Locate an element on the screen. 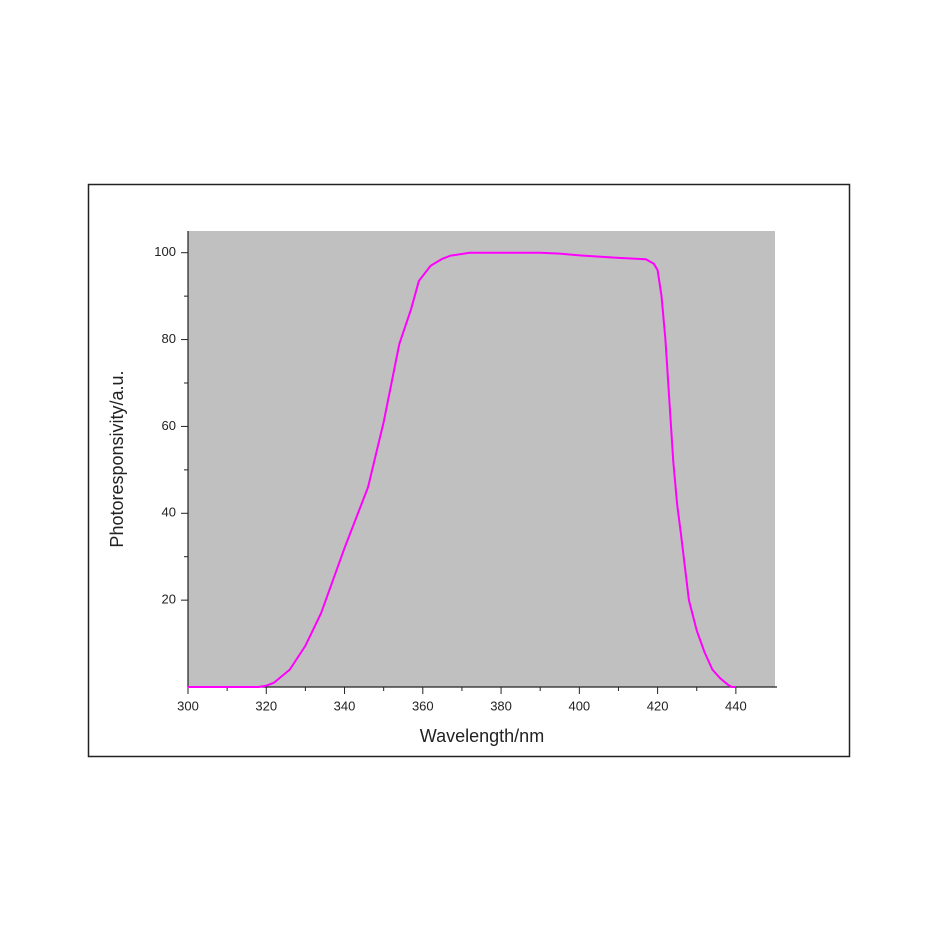 The width and height of the screenshot is (950, 950). x-axis-title: Wavelength/nm is located at coordinates (482, 736).